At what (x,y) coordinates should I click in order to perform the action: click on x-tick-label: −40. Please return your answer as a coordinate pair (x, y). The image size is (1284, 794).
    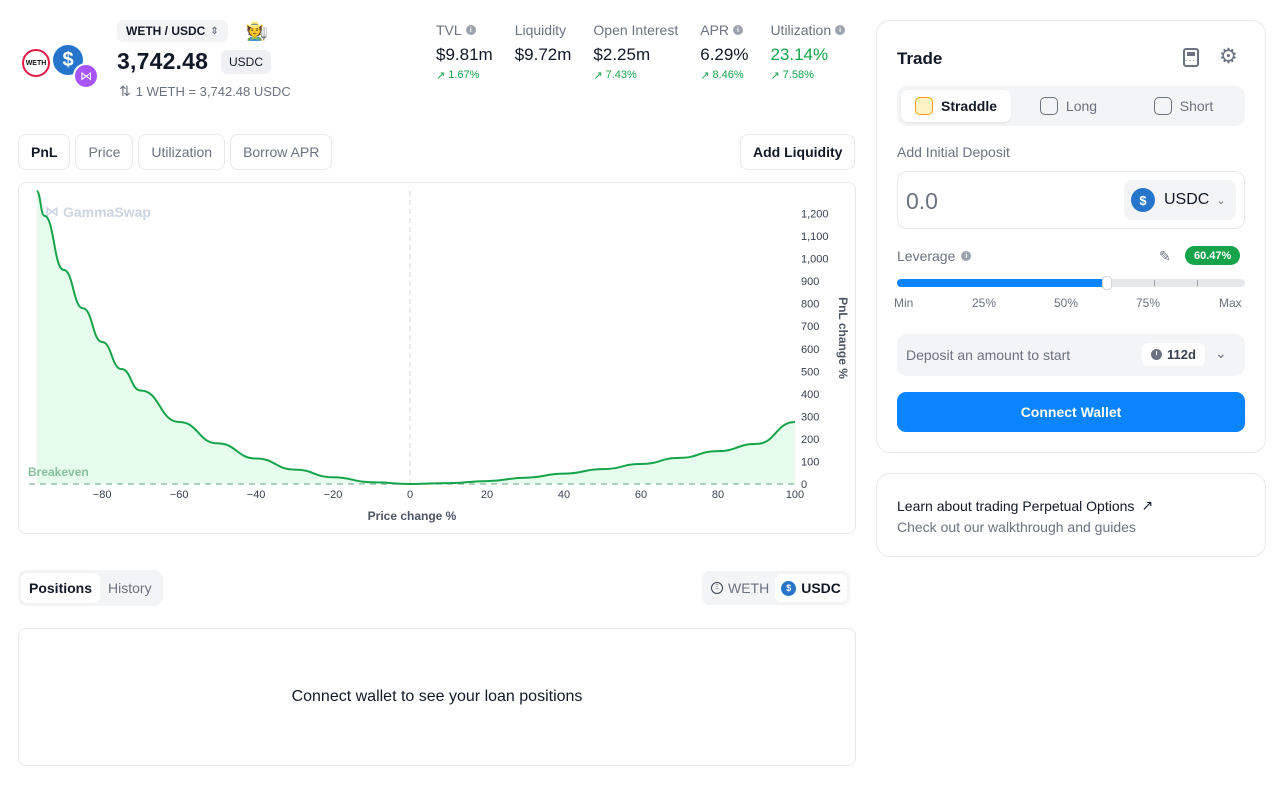
    Looking at the image, I should click on (256, 495).